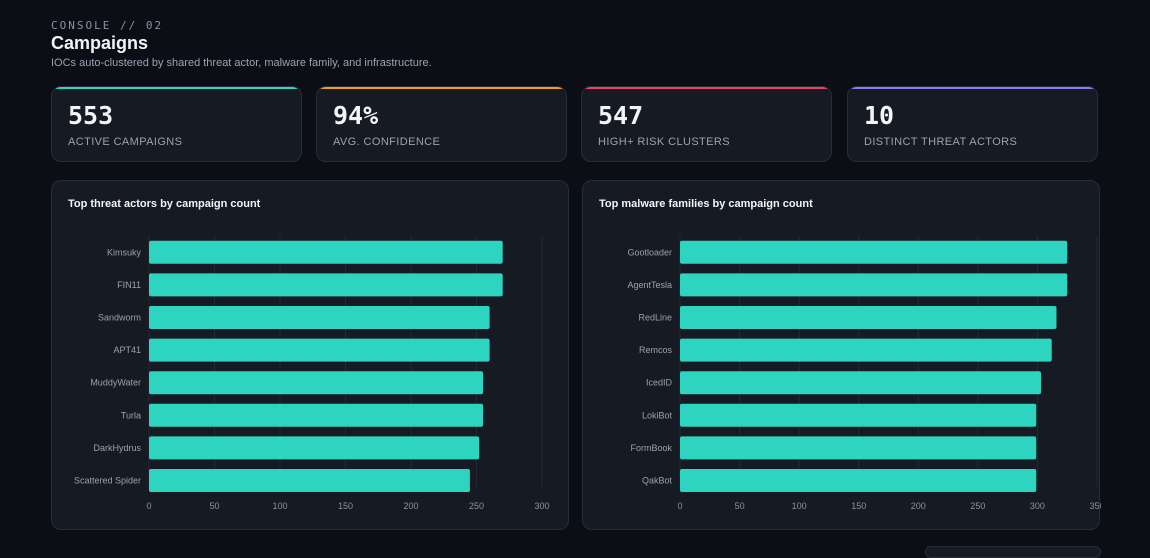  I want to click on chart-title: Top malware families by campaign count, so click(706, 204).